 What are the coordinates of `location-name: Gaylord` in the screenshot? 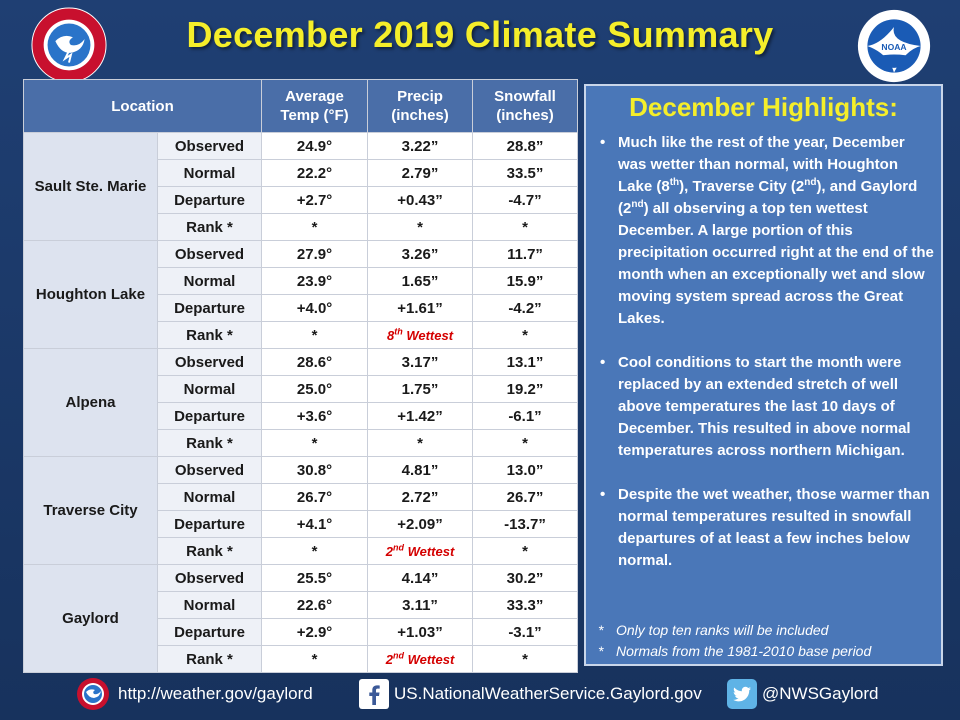 It's located at (90, 618).